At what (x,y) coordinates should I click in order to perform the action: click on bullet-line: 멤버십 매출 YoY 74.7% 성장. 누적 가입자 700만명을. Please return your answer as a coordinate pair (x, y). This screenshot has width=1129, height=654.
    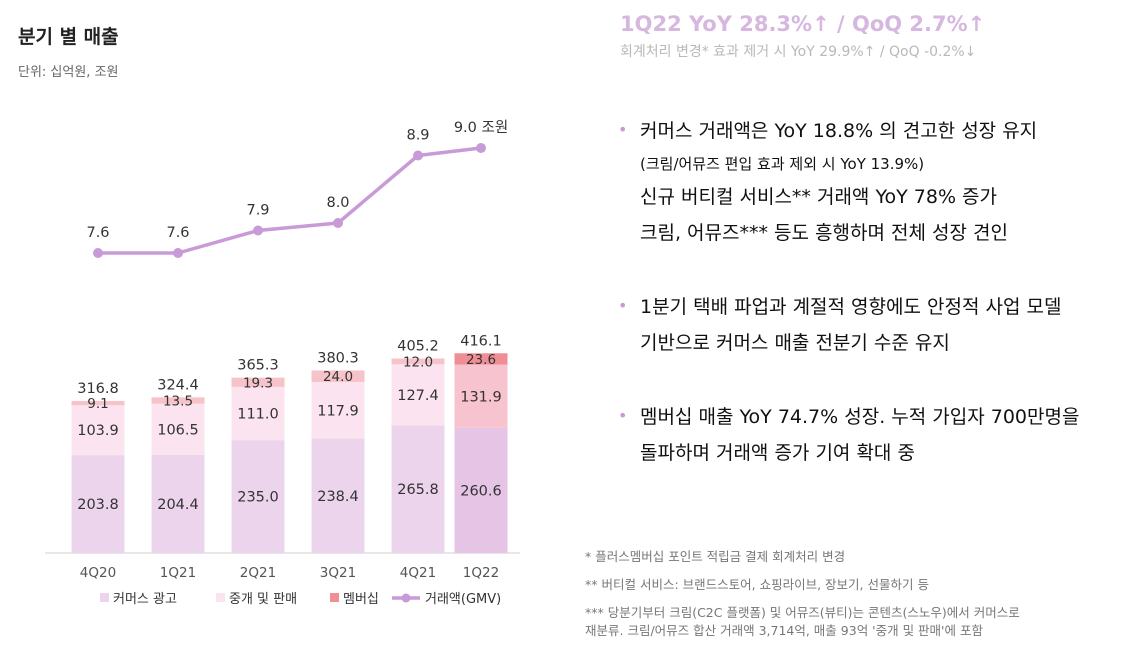
    Looking at the image, I should click on (860, 417).